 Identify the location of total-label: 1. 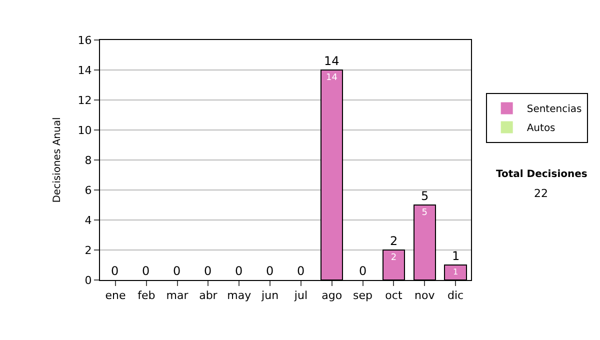
(456, 256).